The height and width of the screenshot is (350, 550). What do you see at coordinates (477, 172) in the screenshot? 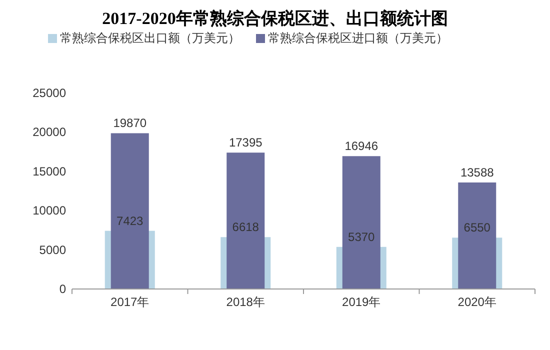
I see `data-label: 13588` at bounding box center [477, 172].